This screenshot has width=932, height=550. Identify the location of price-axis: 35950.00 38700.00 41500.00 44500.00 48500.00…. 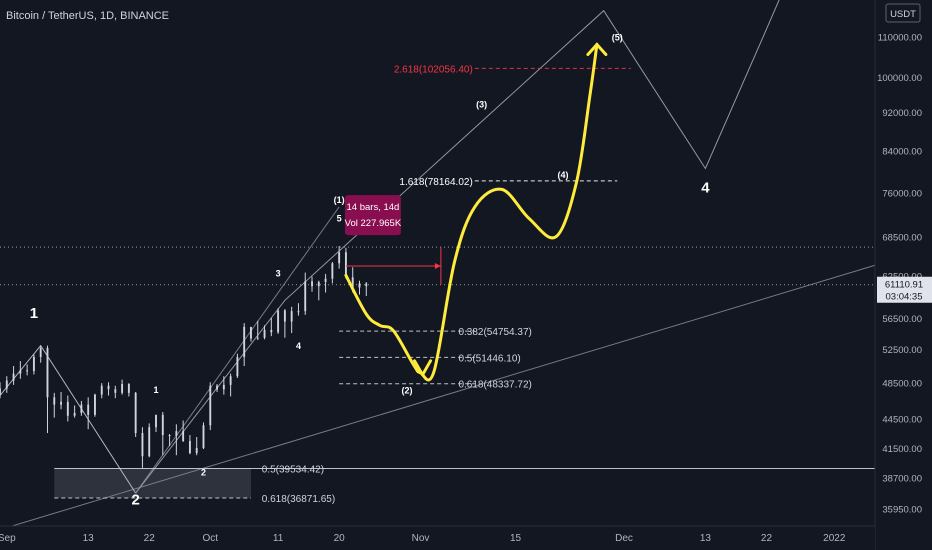
(903, 275).